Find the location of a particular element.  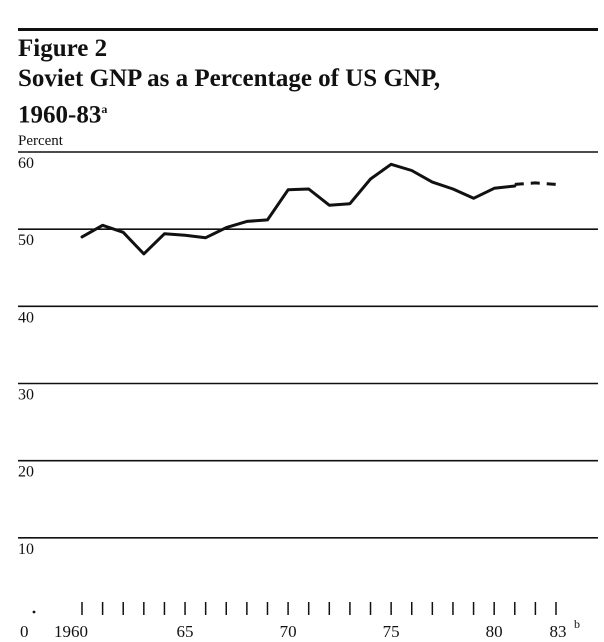

figure-label: Figure 2 is located at coordinates (63, 48).